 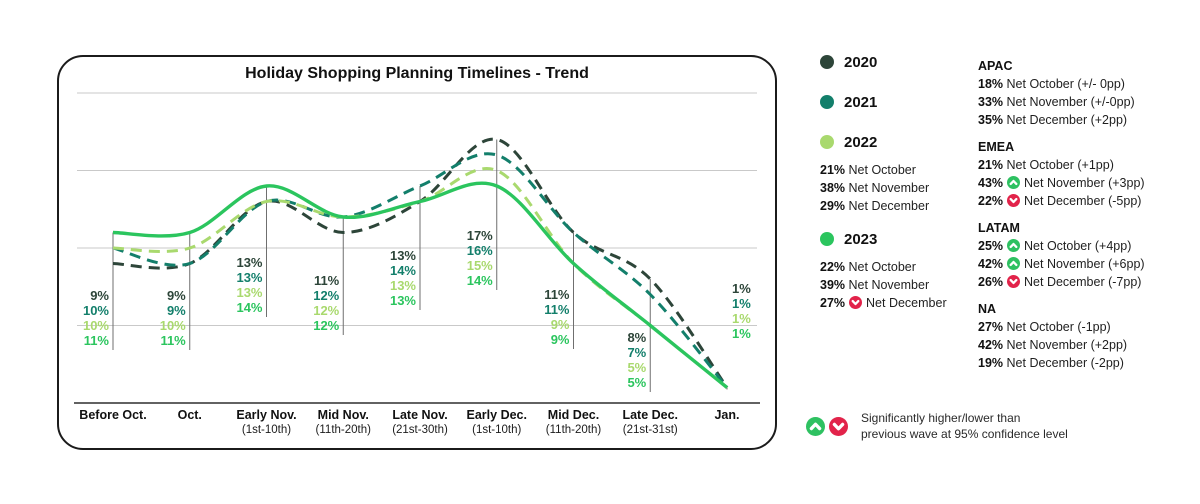 What do you see at coordinates (727, 415) in the screenshot?
I see `x-axis-label: Jan.` at bounding box center [727, 415].